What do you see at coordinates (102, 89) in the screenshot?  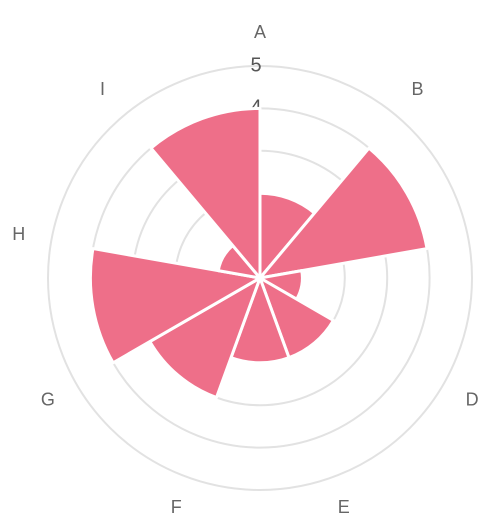 I see `category-label: I` at bounding box center [102, 89].